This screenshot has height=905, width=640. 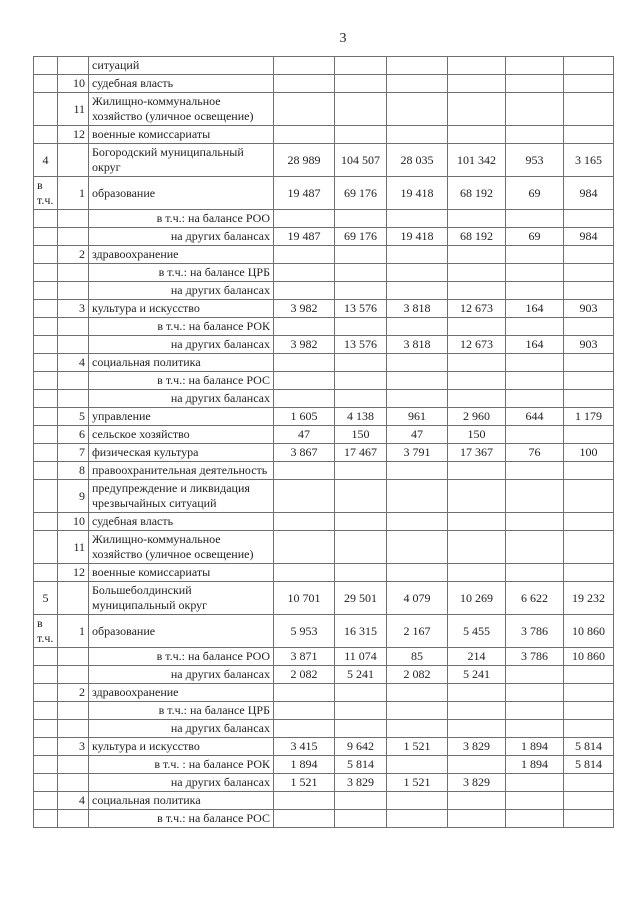 What do you see at coordinates (417, 631) in the screenshot?
I see `value-cell: 2 167` at bounding box center [417, 631].